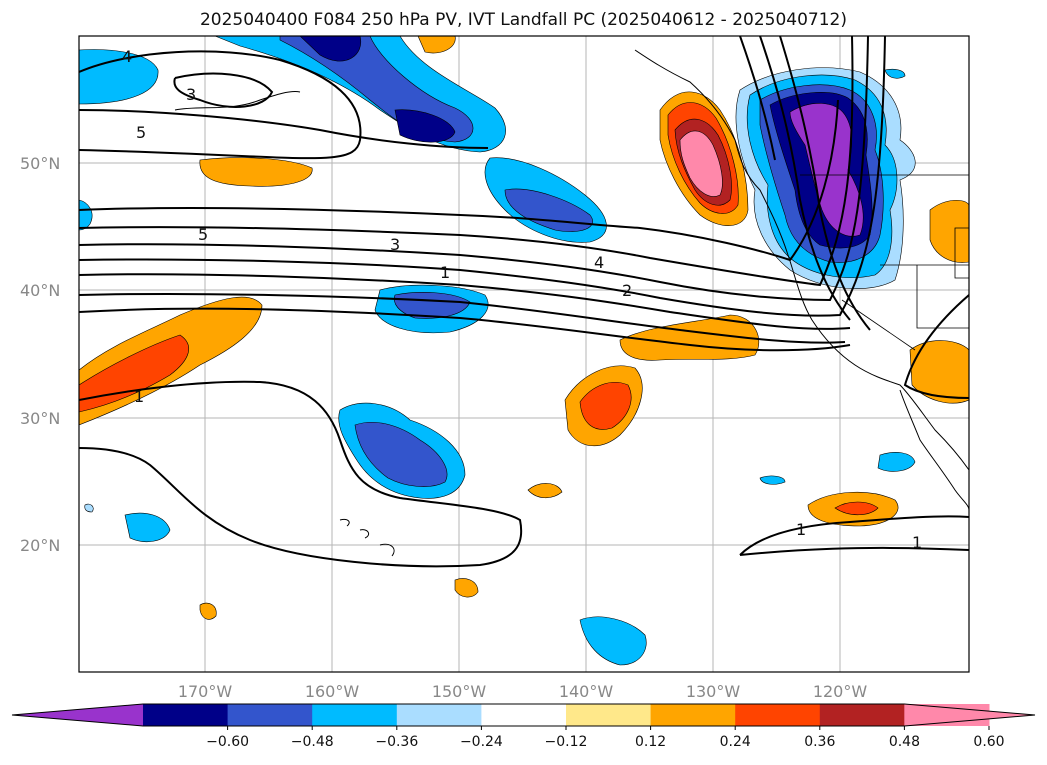  I want to click on svg-text: 170°W, so click(205, 691).